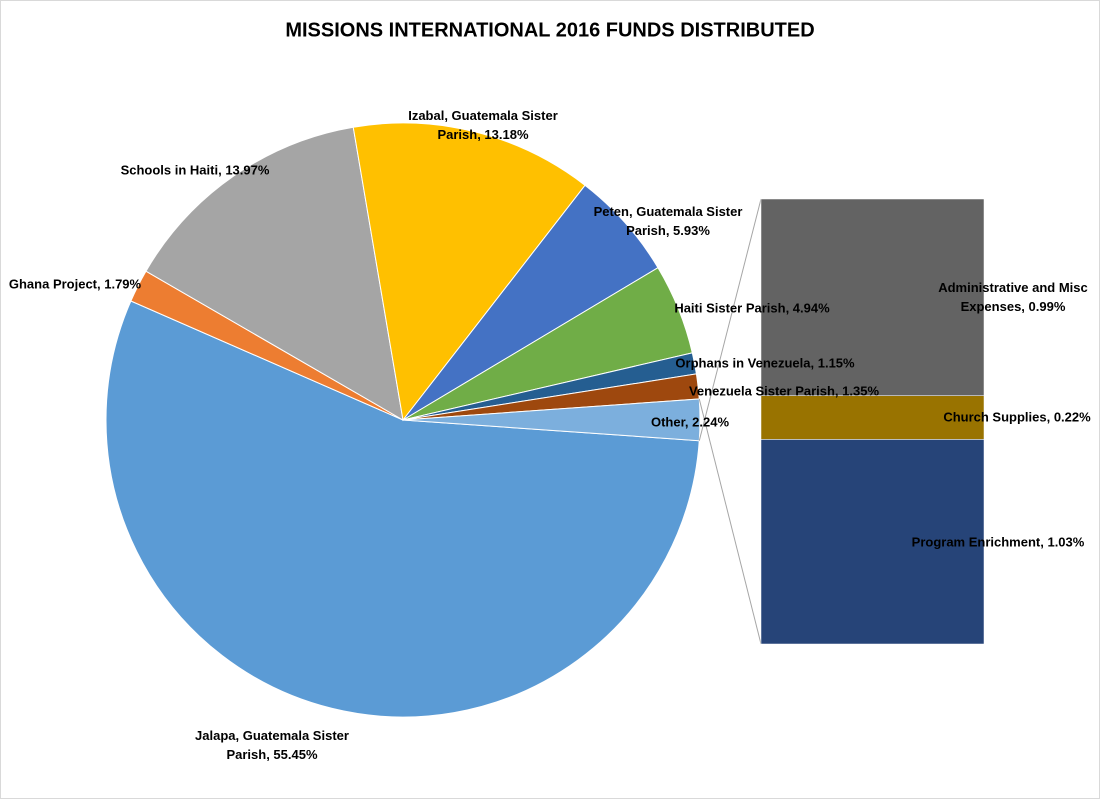 The image size is (1100, 799). I want to click on data-label: Schools in Haiti, 13.97%, so click(195, 169).